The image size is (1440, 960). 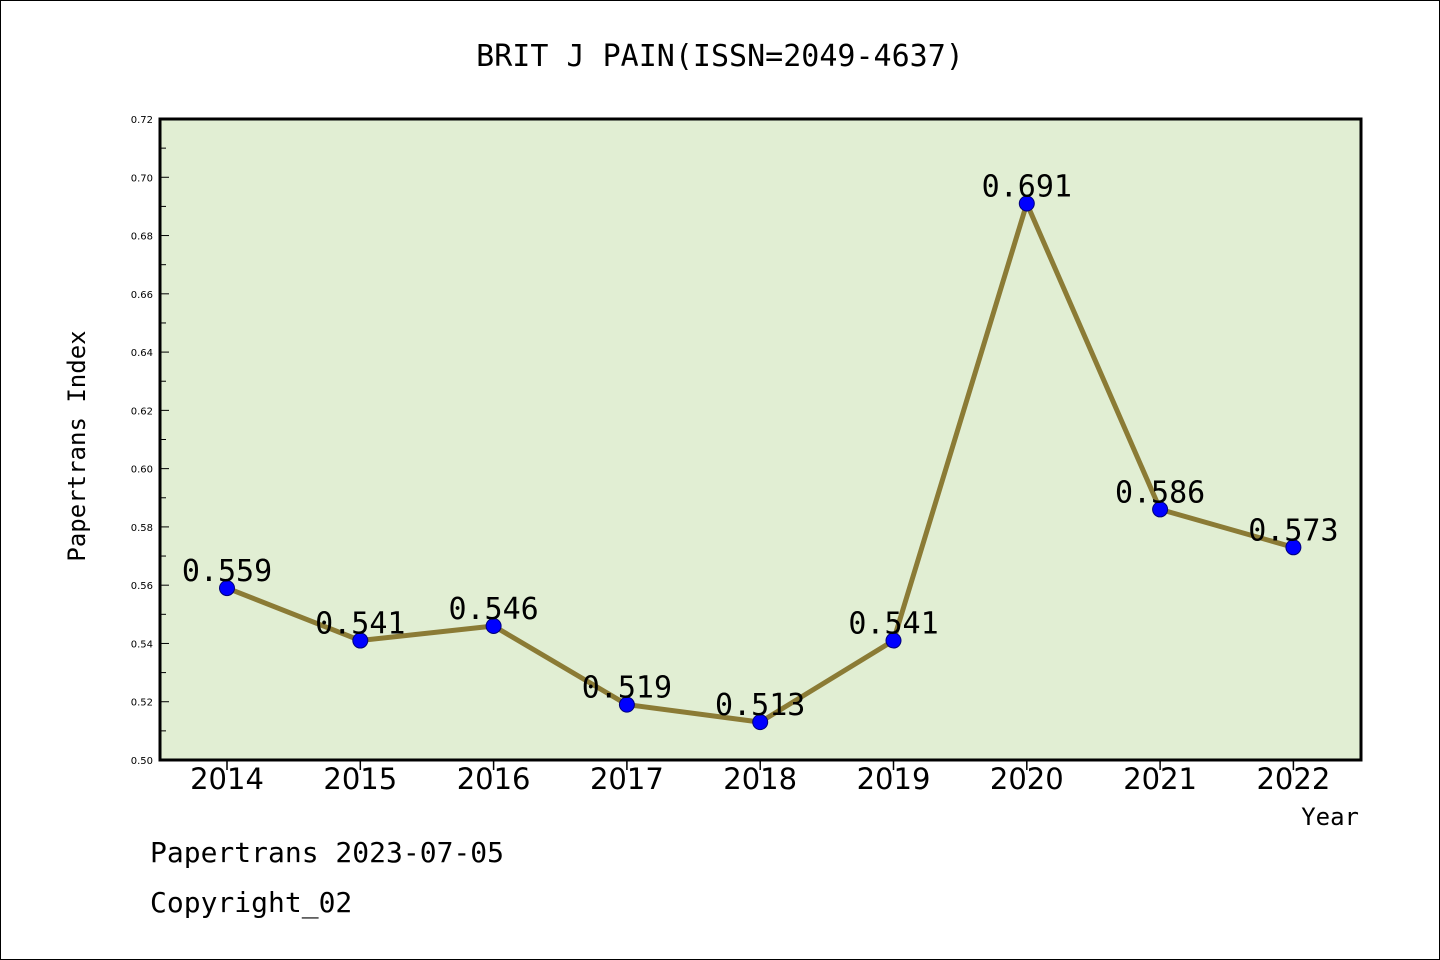 What do you see at coordinates (627, 779) in the screenshot?
I see `x-tick-label: 2017` at bounding box center [627, 779].